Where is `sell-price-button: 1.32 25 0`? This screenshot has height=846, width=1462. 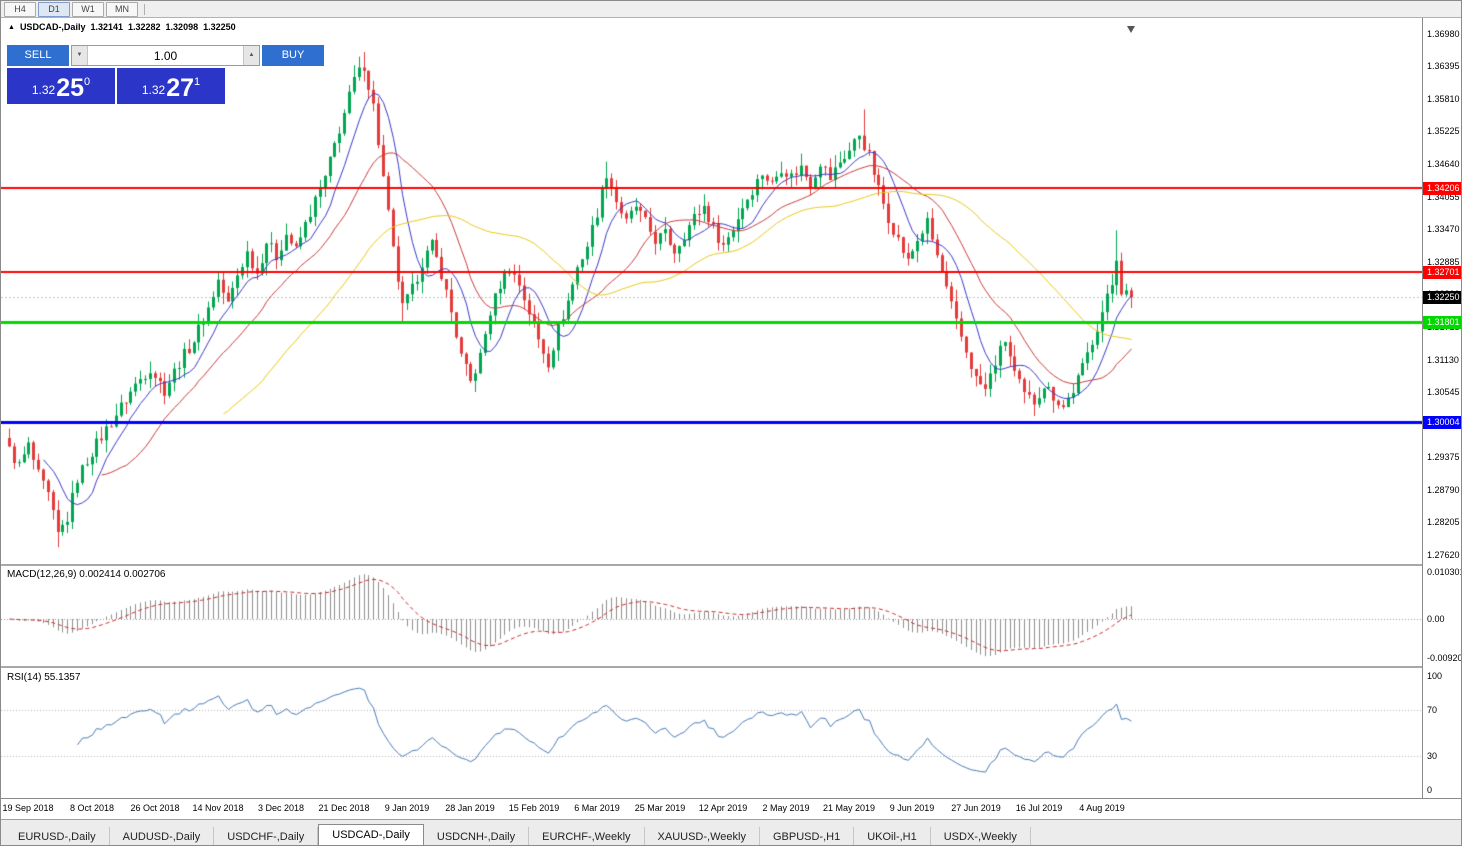 sell-price-button: 1.32 25 0 is located at coordinates (61, 86).